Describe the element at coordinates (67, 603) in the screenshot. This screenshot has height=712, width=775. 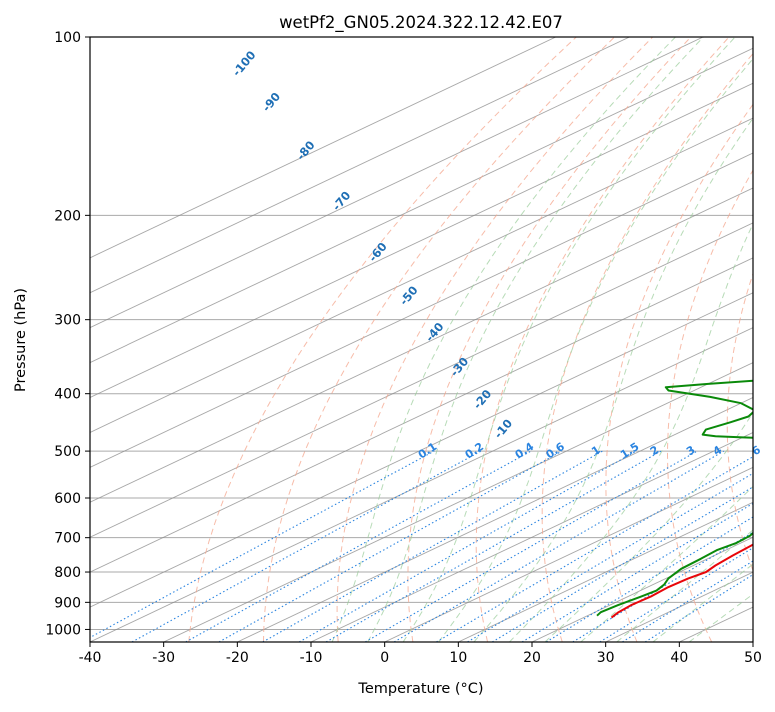
I see `y-tick-label: 900` at that location.